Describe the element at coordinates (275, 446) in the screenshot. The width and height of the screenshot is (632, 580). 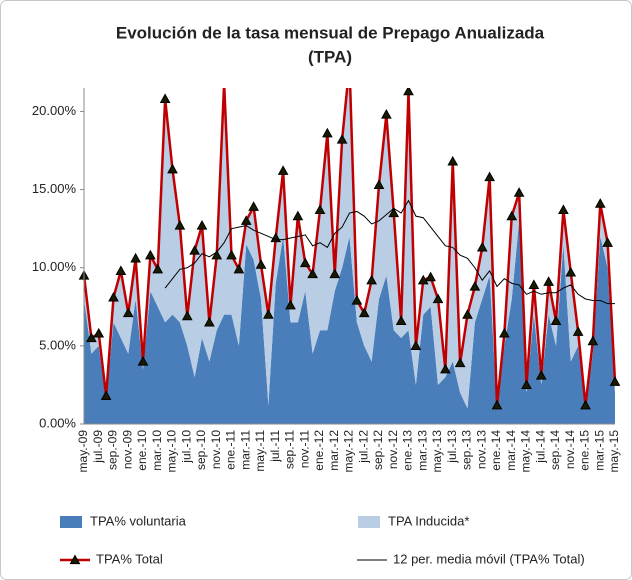
I see `x-tick-label: jul.-11` at that location.